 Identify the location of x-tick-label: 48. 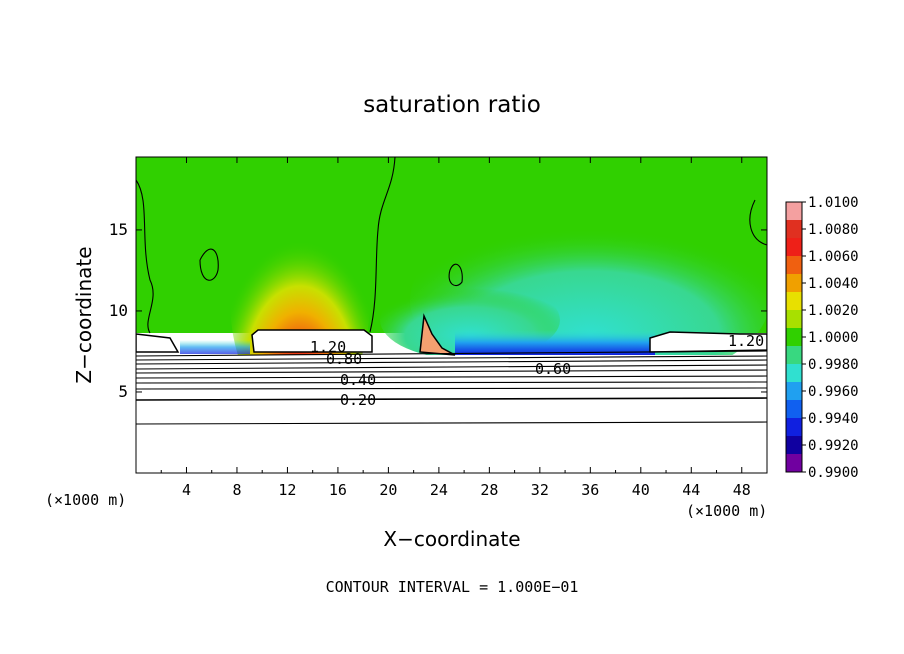
(742, 490).